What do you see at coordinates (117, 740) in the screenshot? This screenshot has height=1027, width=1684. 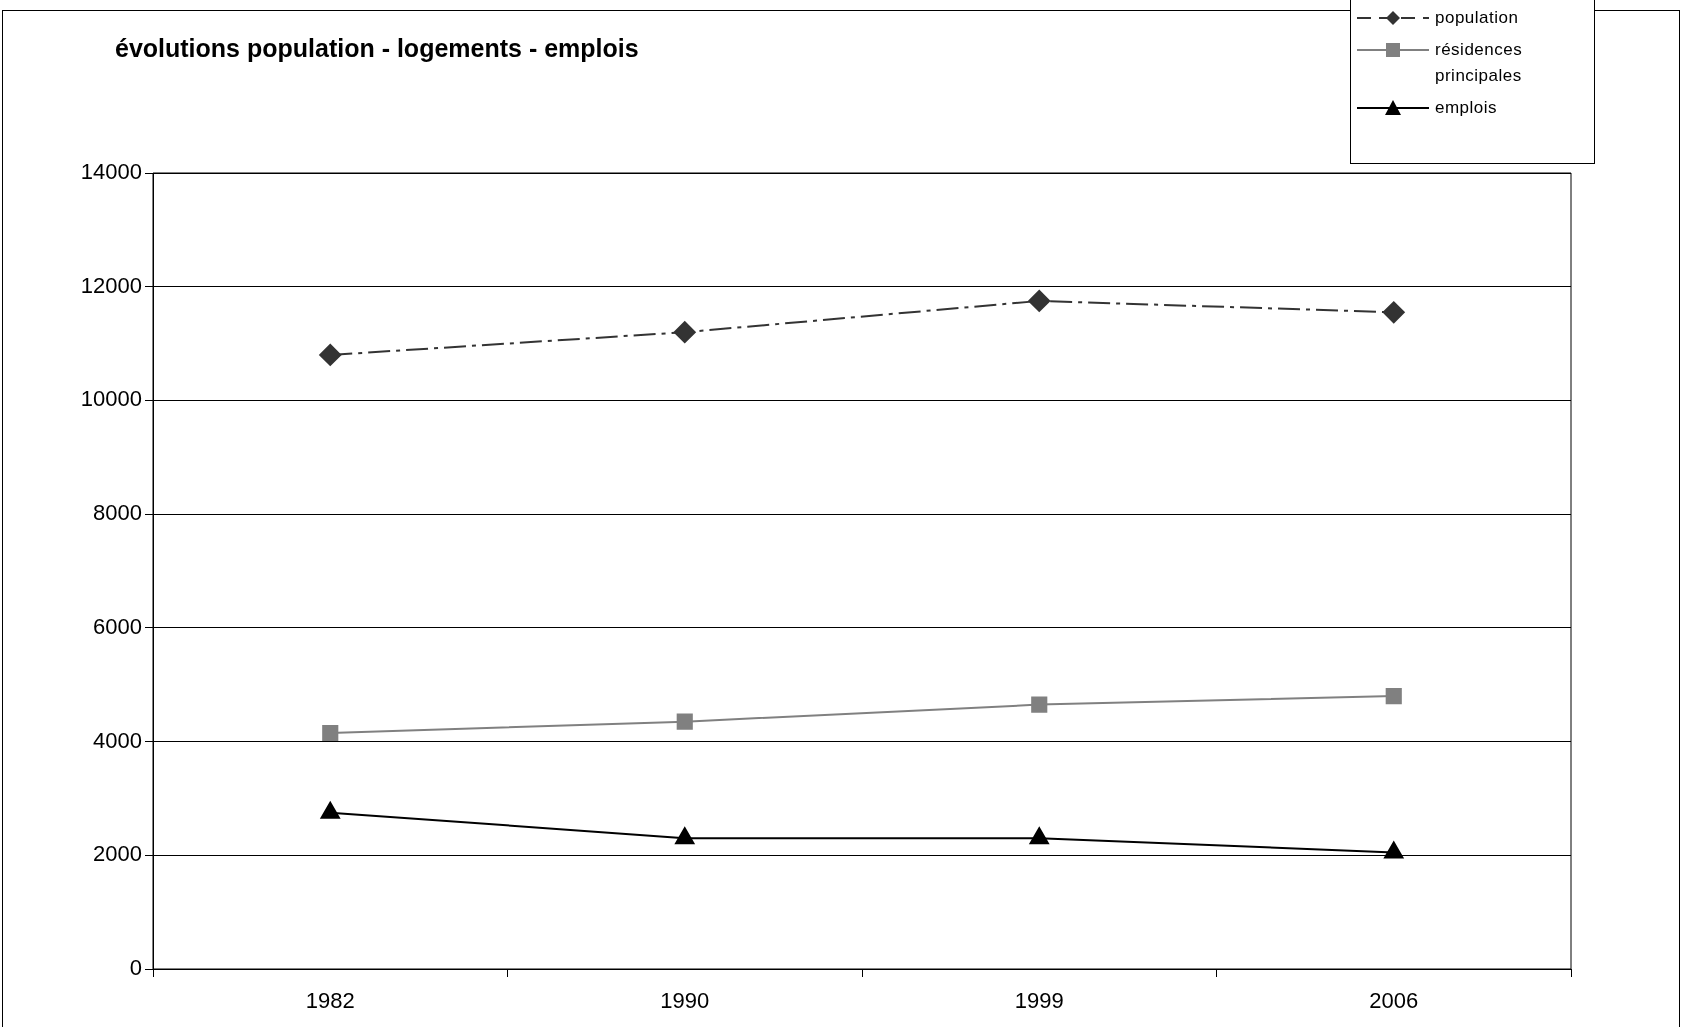 I see `y-tick-label: 4000` at bounding box center [117, 740].